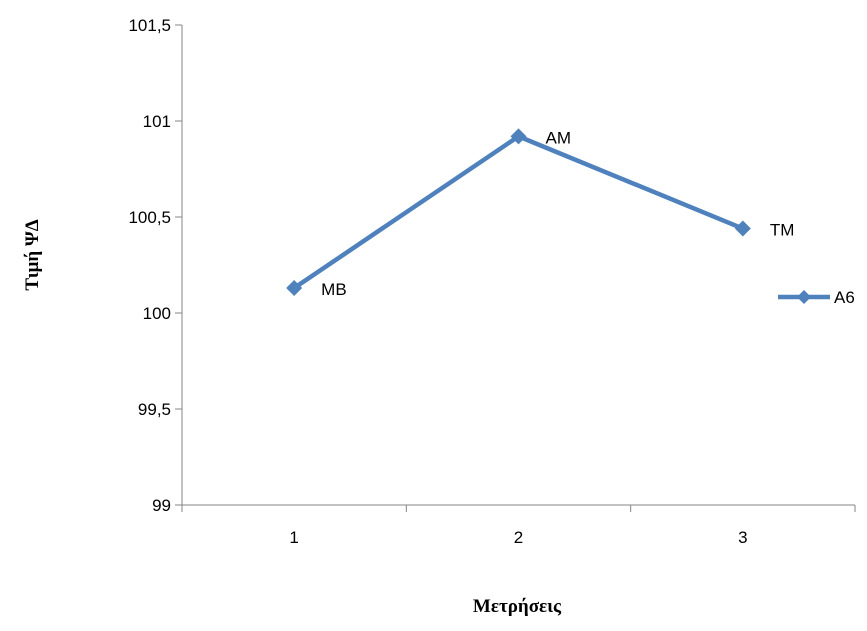 The height and width of the screenshot is (631, 867). I want to click on data-point-label: MB, so click(334, 289).